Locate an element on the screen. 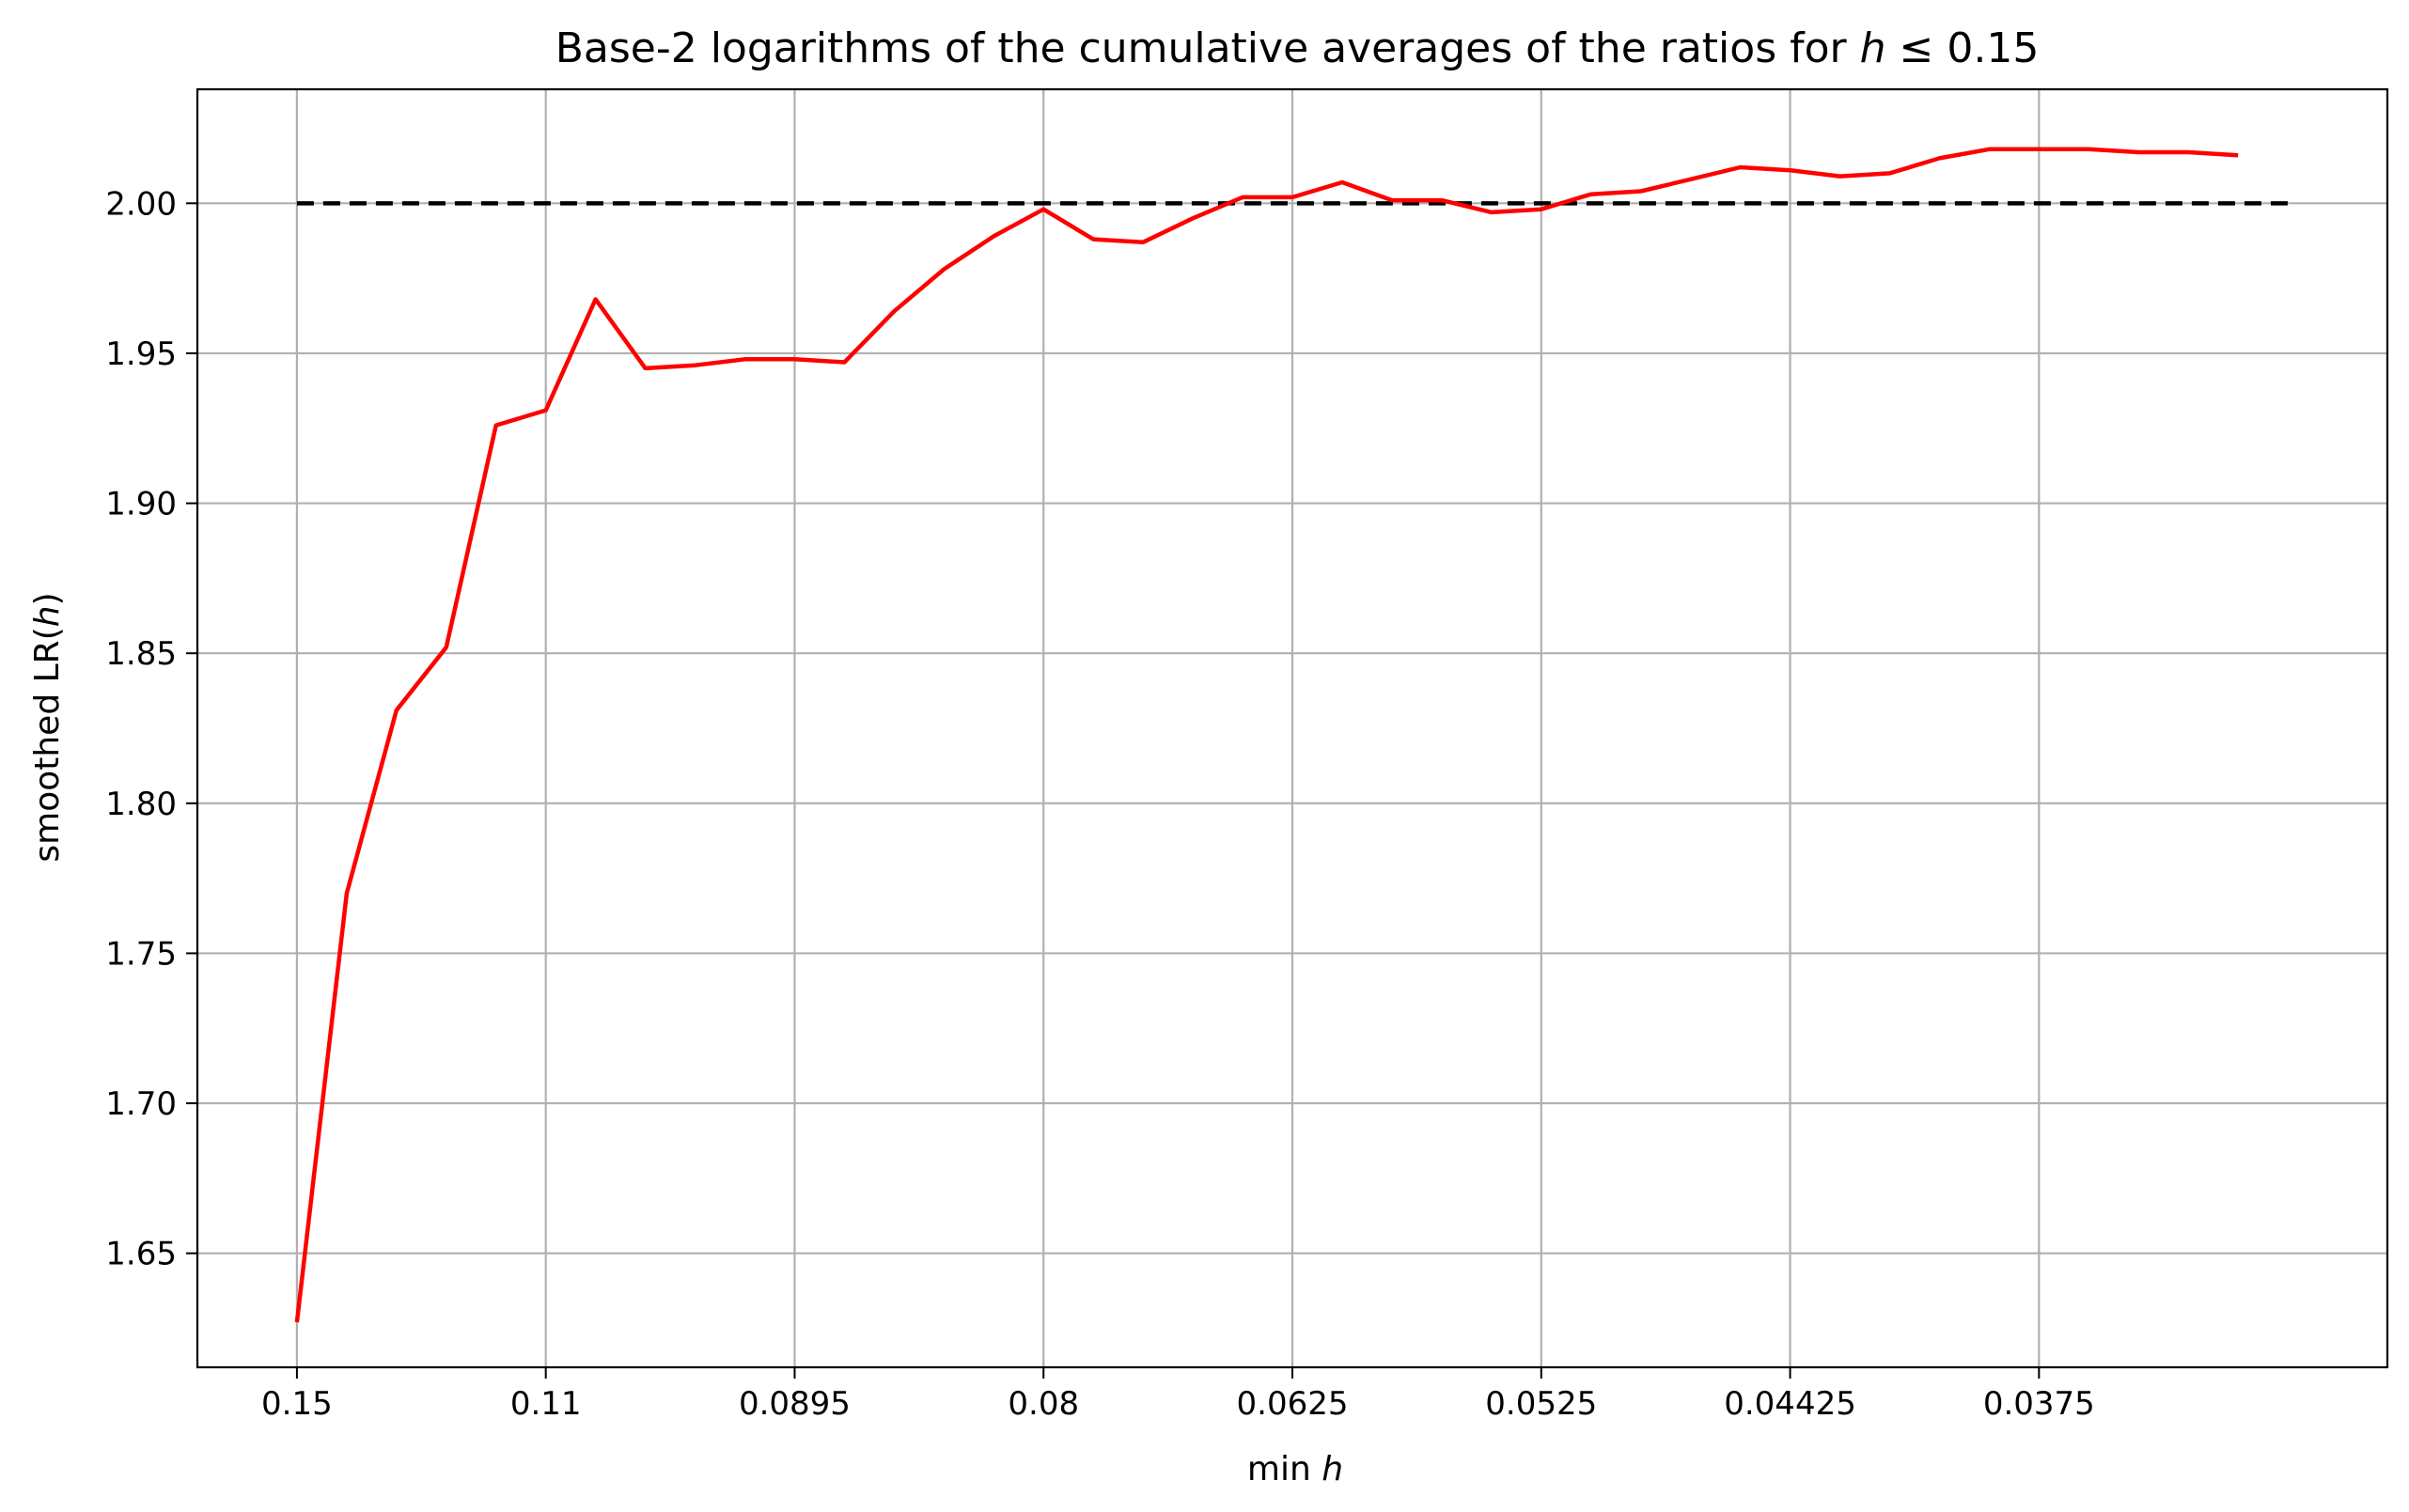  x-axis-label: min h is located at coordinates (1295, 1469).